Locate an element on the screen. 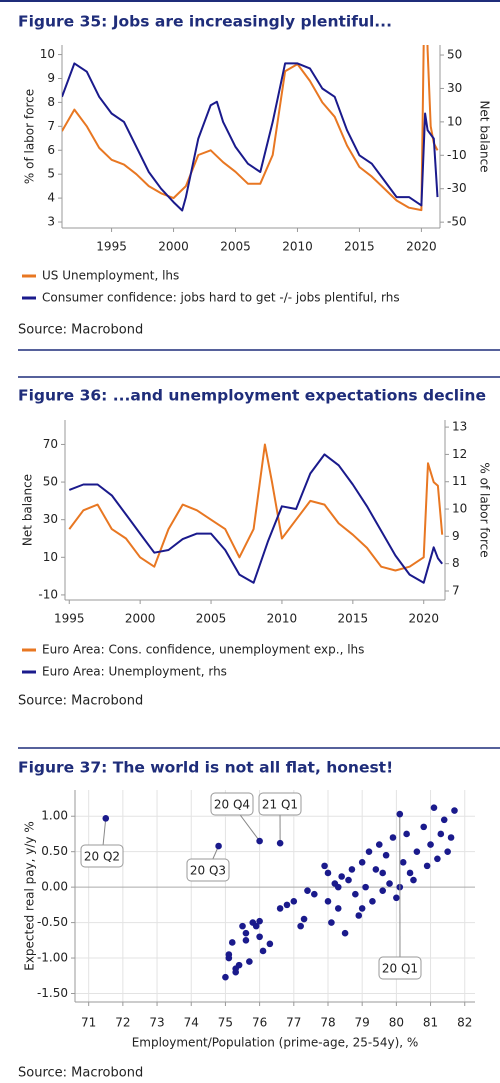 The width and height of the screenshot is (500, 1083). y-axis-label: Expected real pay, y/y % is located at coordinates (30, 896).